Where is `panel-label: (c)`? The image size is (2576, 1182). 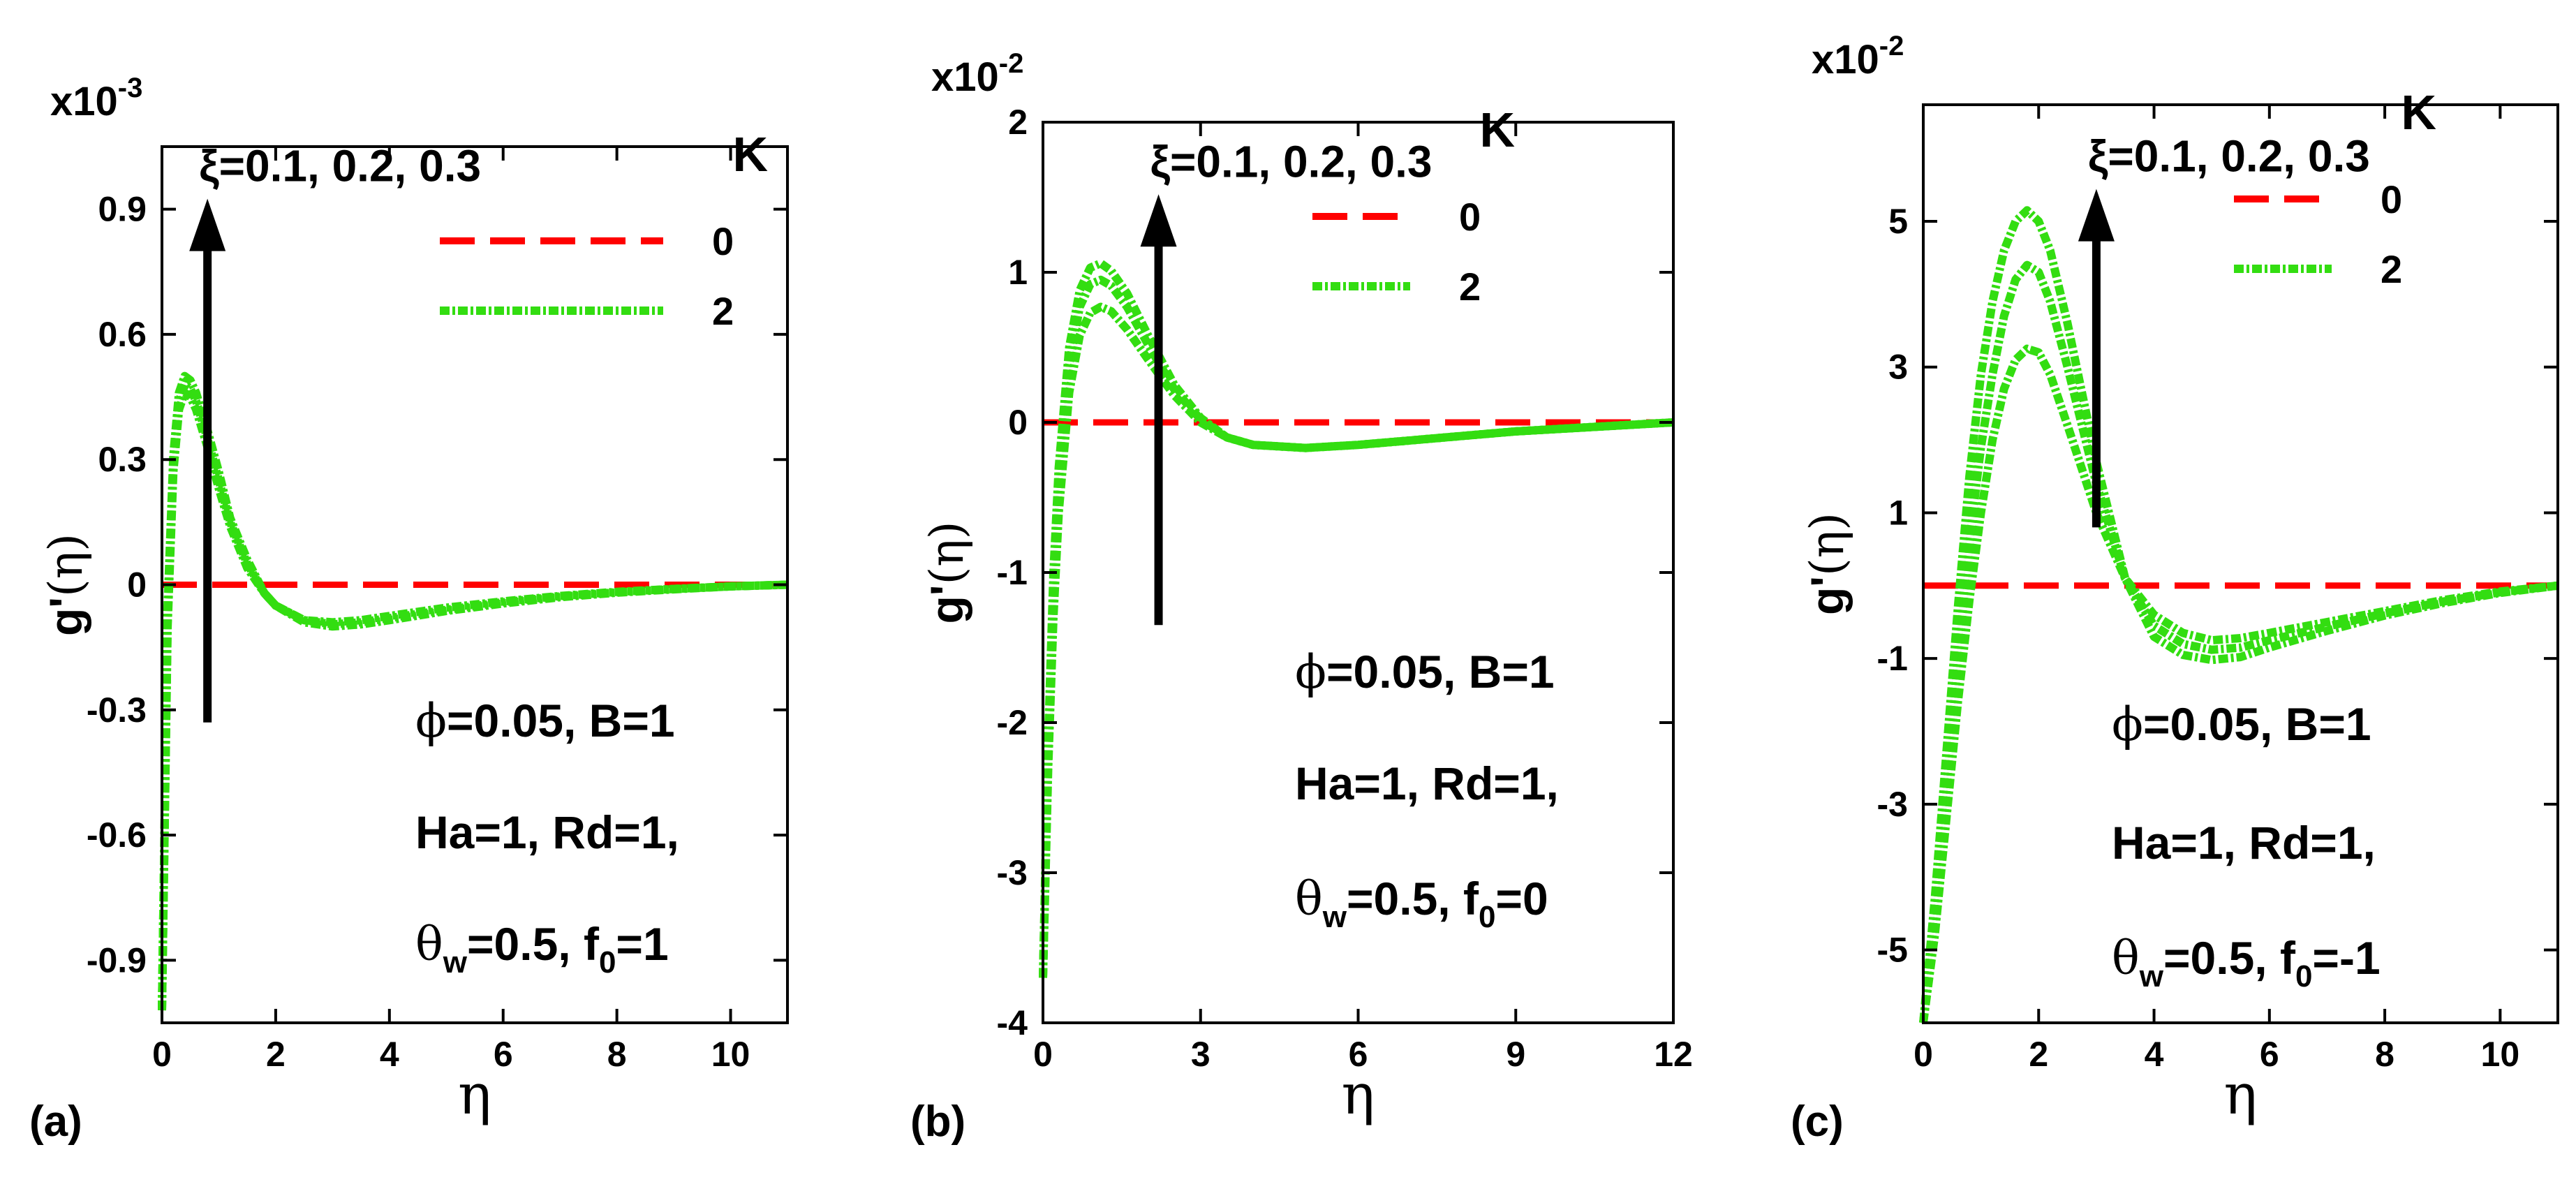 panel-label: (c) is located at coordinates (1817, 1122).